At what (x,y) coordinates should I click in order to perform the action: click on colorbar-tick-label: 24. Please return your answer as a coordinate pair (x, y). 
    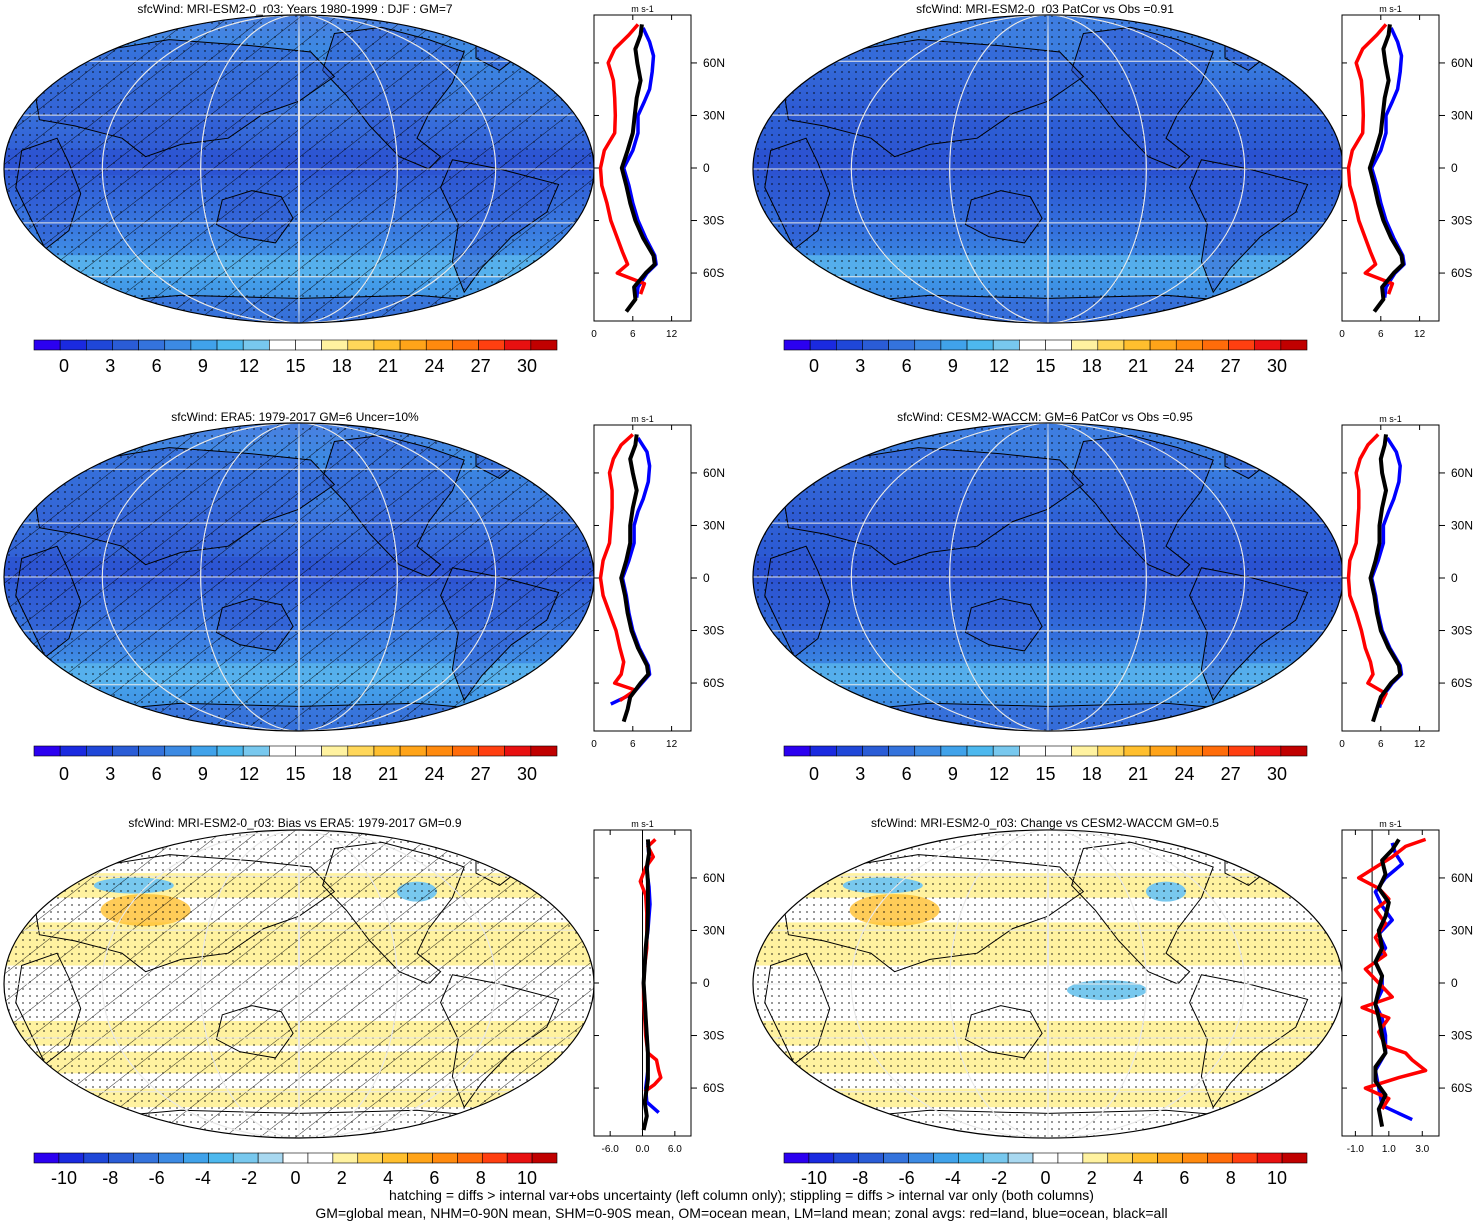
    Looking at the image, I should click on (1184, 366).